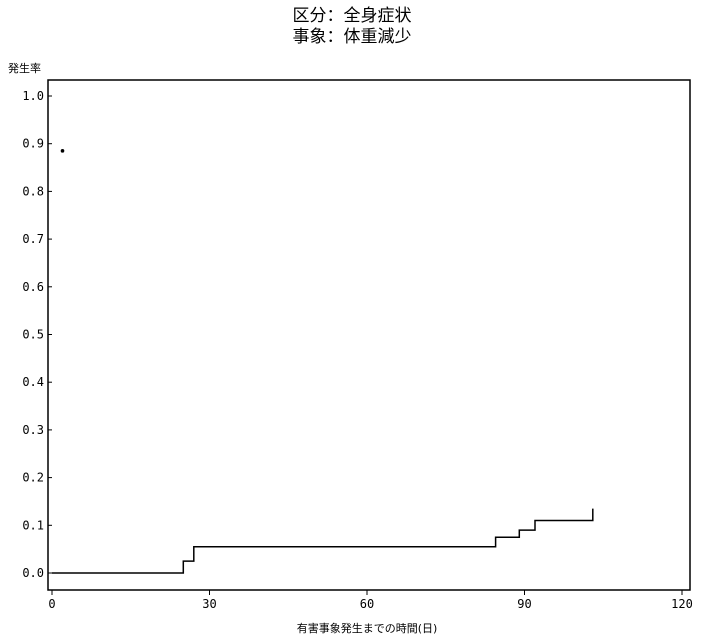 The height and width of the screenshot is (643, 704). I want to click on y-axis-label: 発生率, so click(24, 68).